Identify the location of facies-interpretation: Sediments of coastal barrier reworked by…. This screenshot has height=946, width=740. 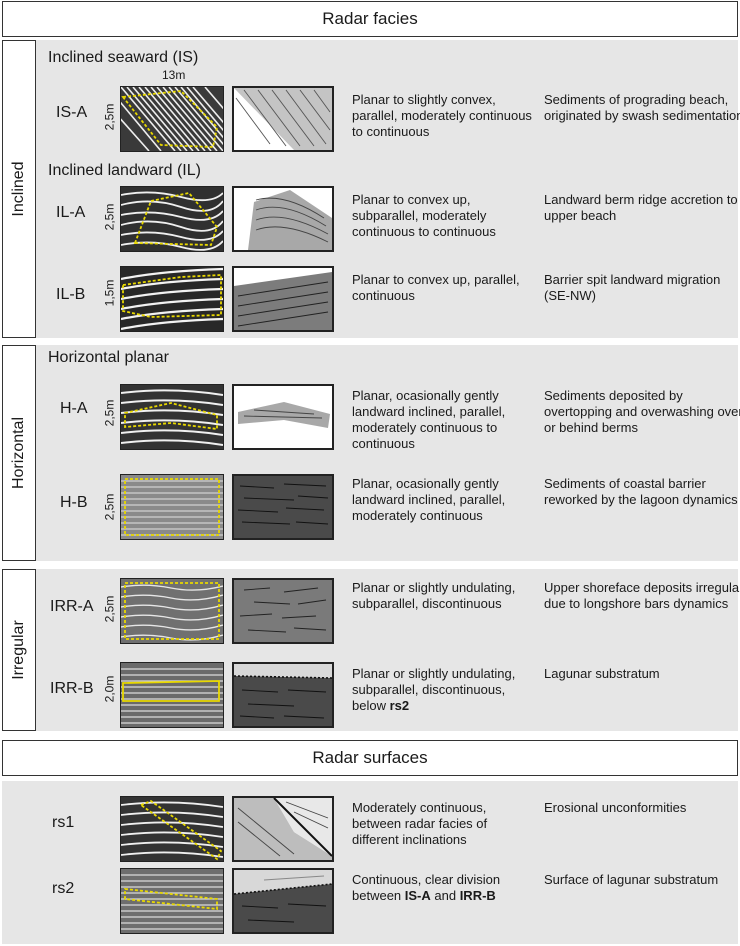
(641, 491).